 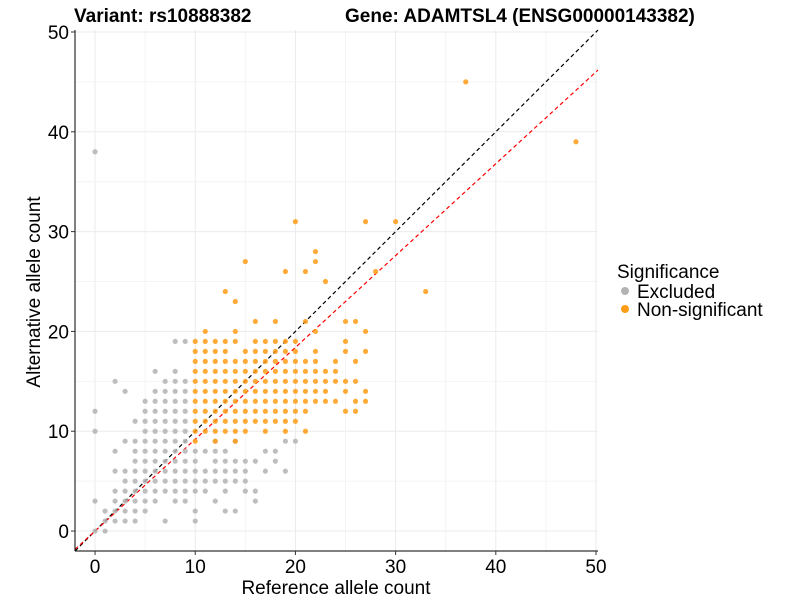 What do you see at coordinates (58, 432) in the screenshot?
I see `y-tick-label: 10` at bounding box center [58, 432].